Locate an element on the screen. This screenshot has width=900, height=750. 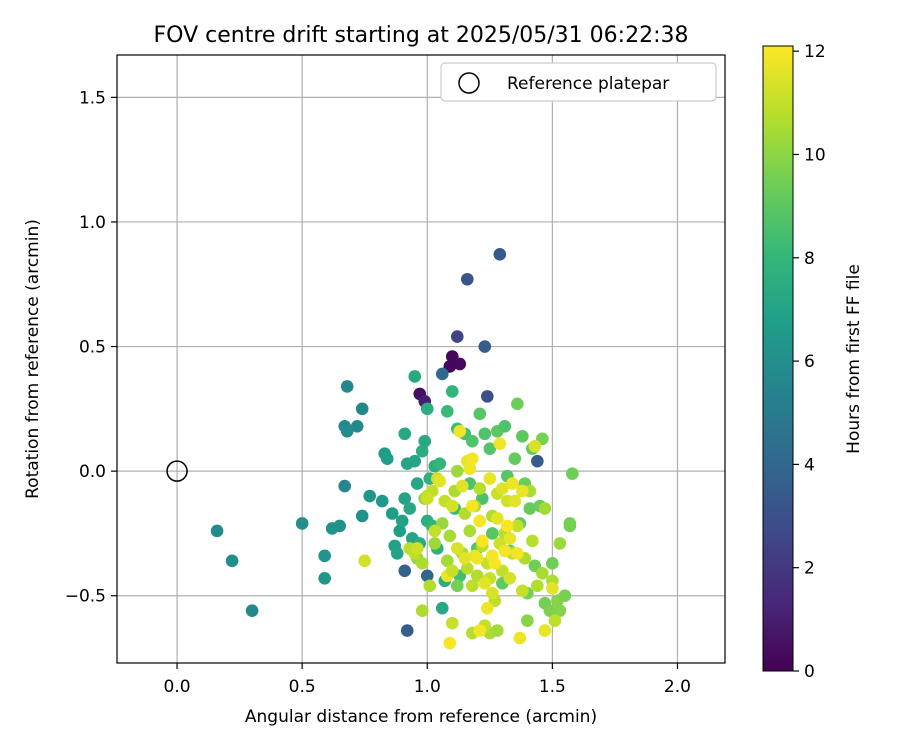
x-axis-label: Angular distance from reference (arcmin) is located at coordinates (421, 717).